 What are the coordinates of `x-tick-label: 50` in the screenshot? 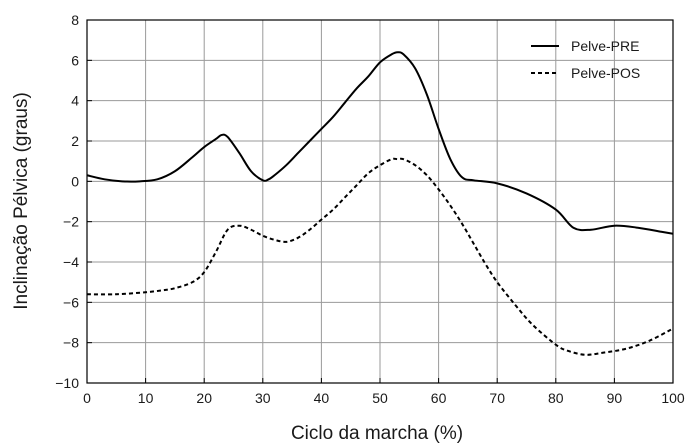 It's located at (380, 398).